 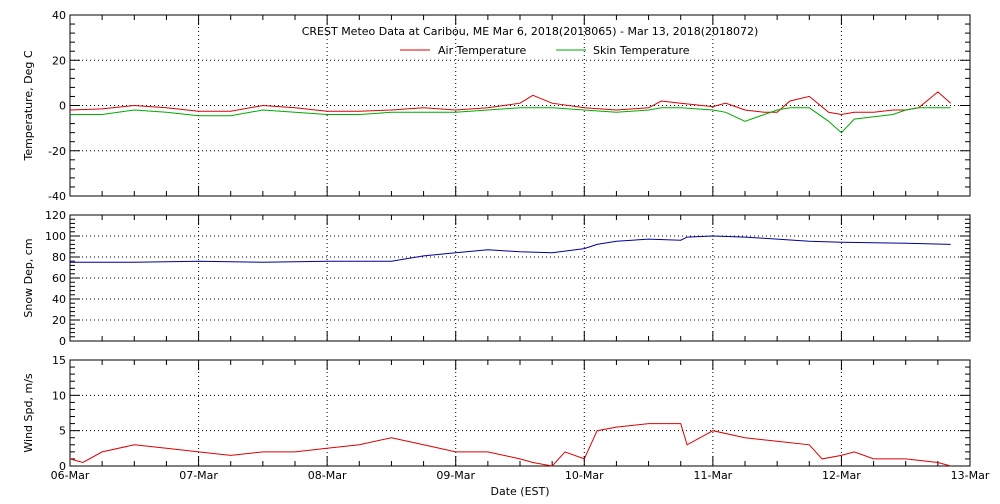 What do you see at coordinates (59, 395) in the screenshot?
I see `panel-2-ytick-label: 10` at bounding box center [59, 395].